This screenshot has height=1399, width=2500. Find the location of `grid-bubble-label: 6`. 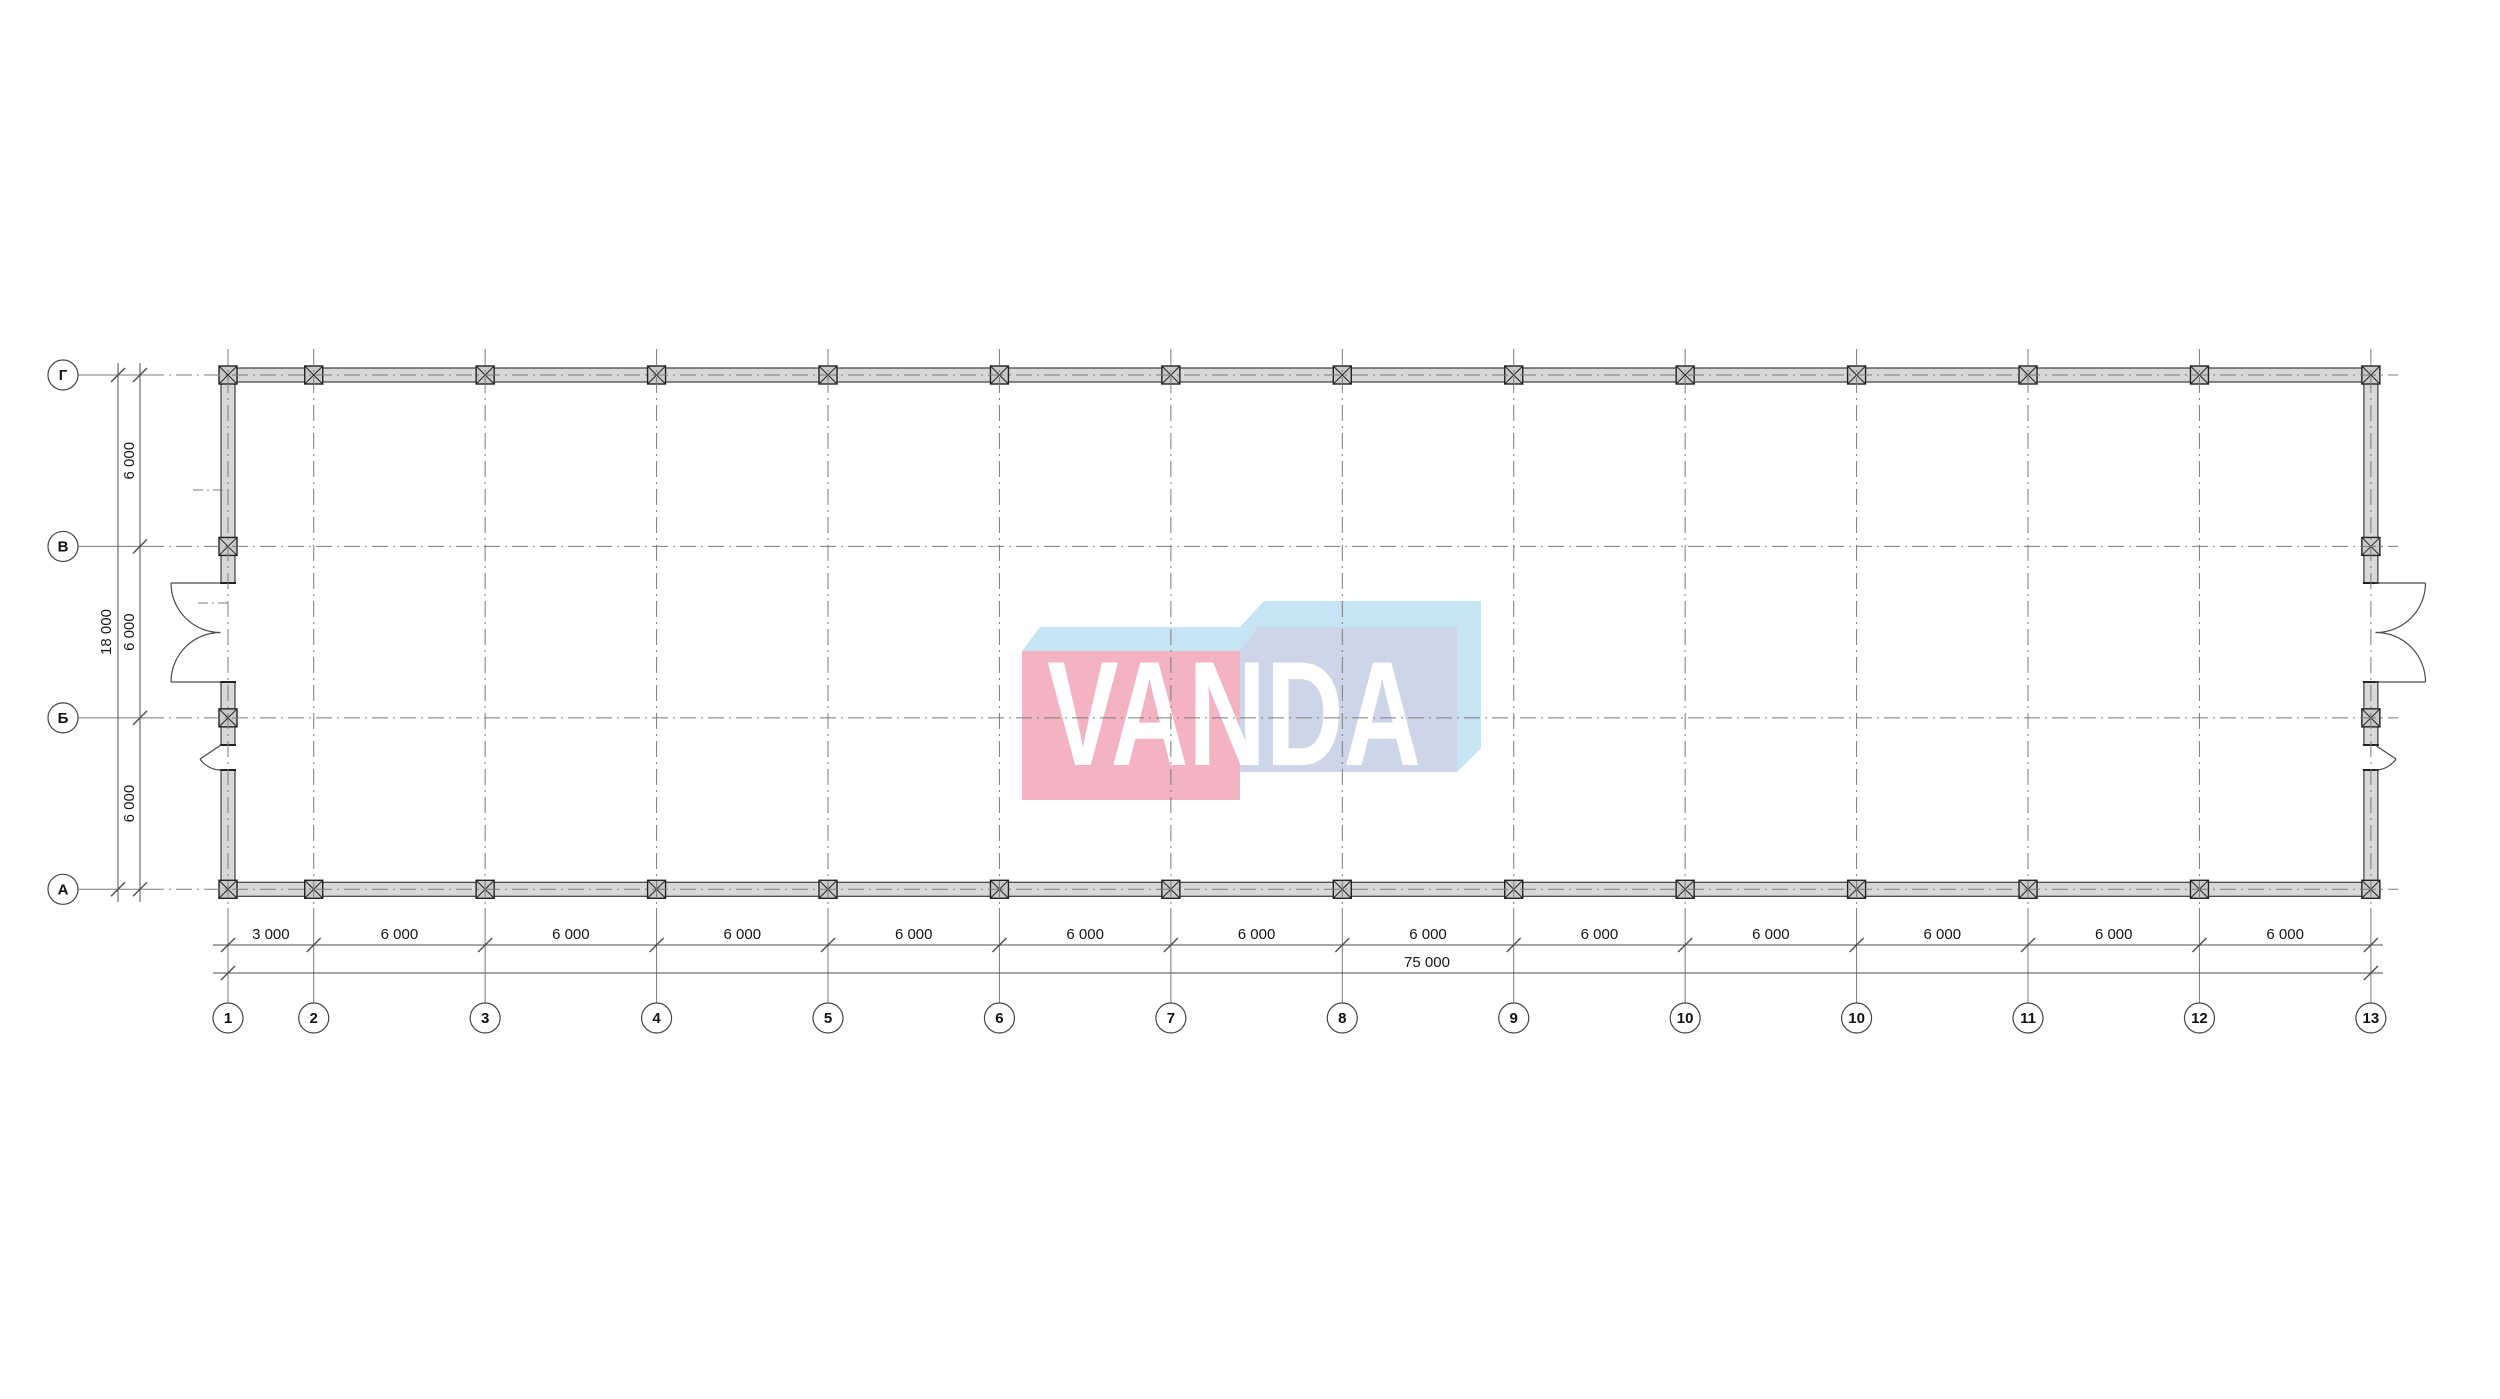

grid-bubble-label: 6 is located at coordinates (999, 1018).